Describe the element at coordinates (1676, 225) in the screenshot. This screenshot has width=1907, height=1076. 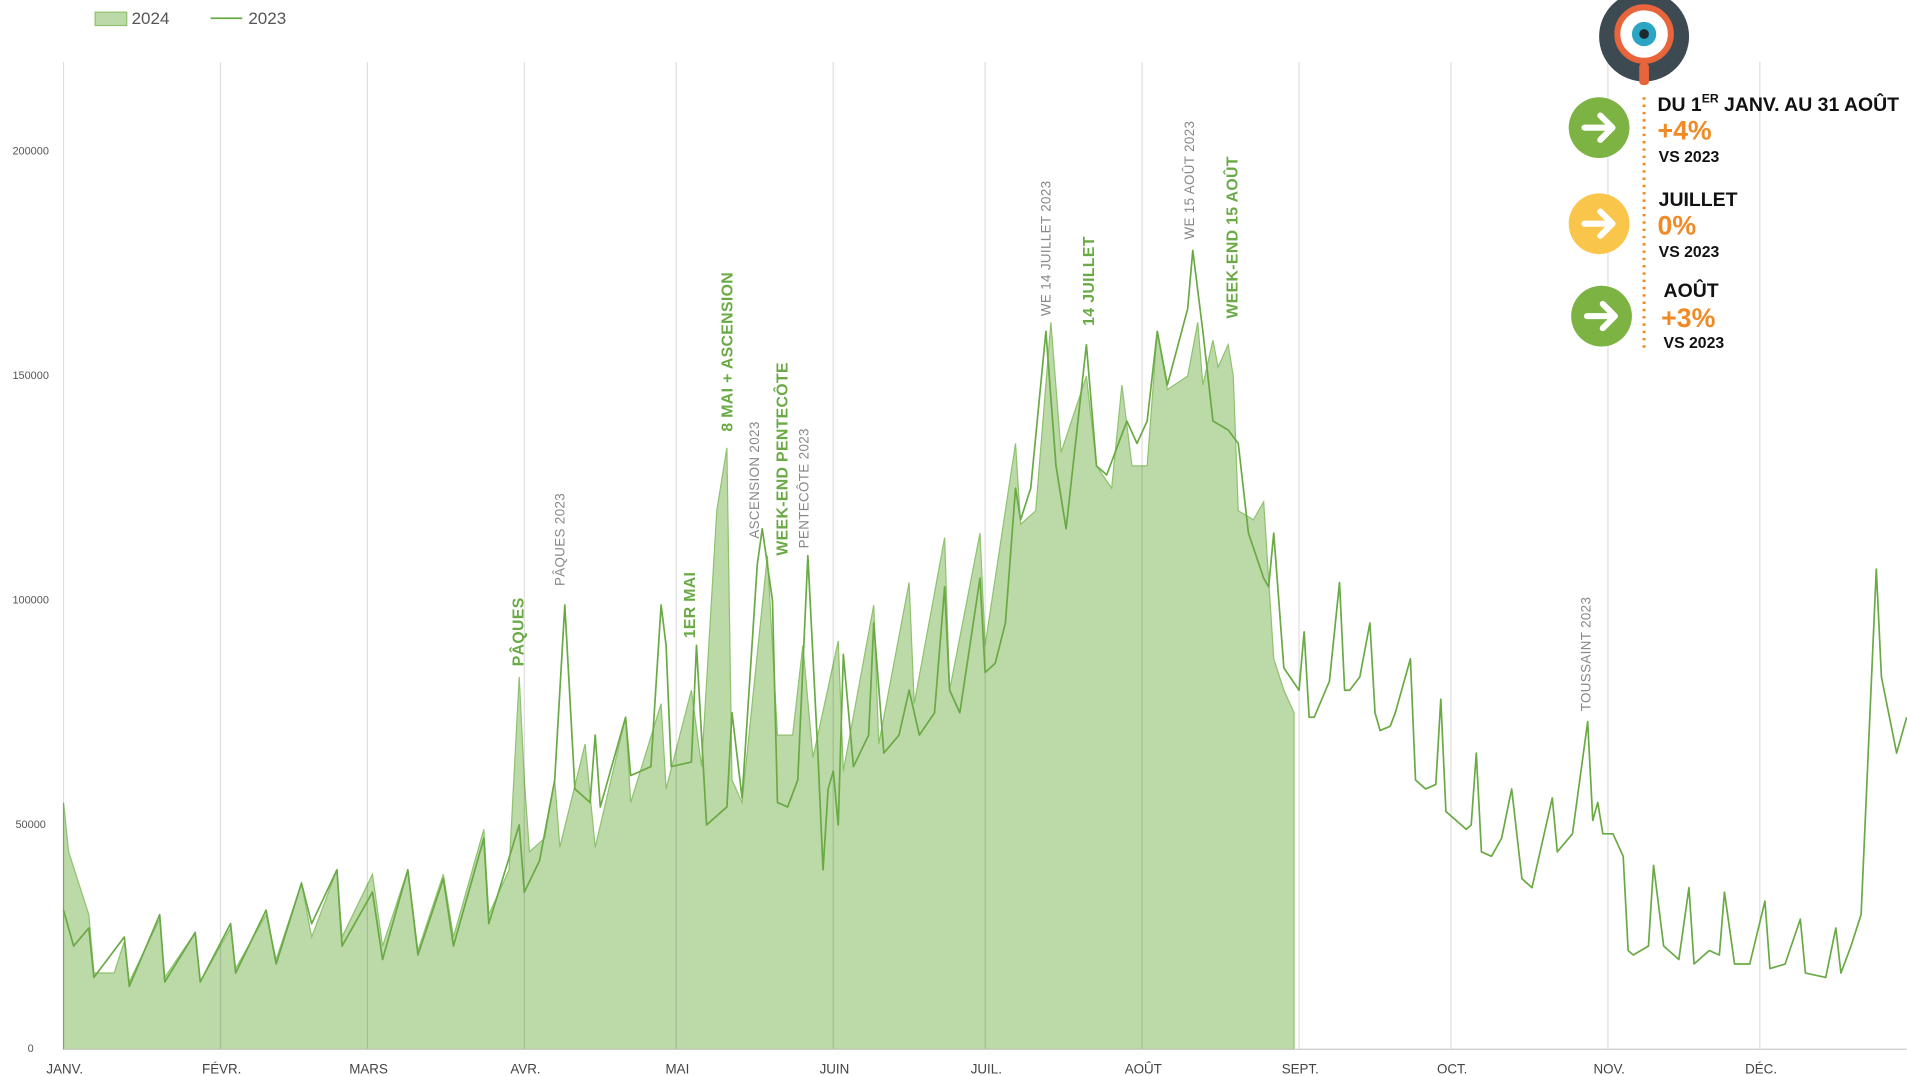
I see `panel-change: 0%` at that location.